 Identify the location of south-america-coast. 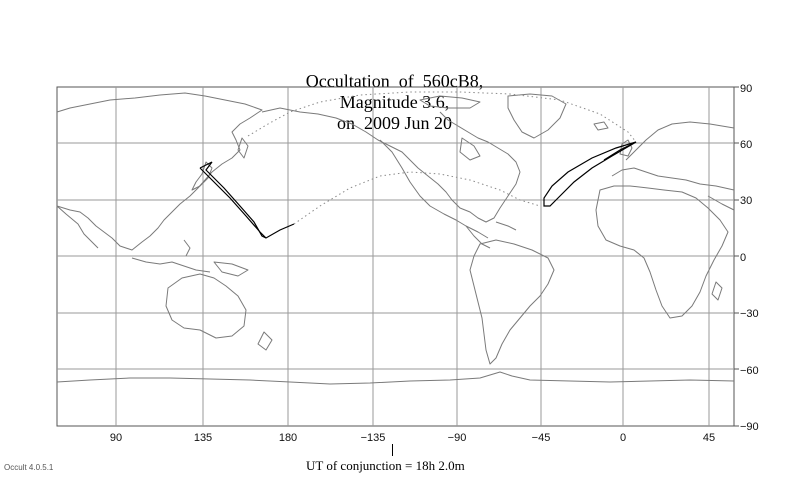
(512, 302).